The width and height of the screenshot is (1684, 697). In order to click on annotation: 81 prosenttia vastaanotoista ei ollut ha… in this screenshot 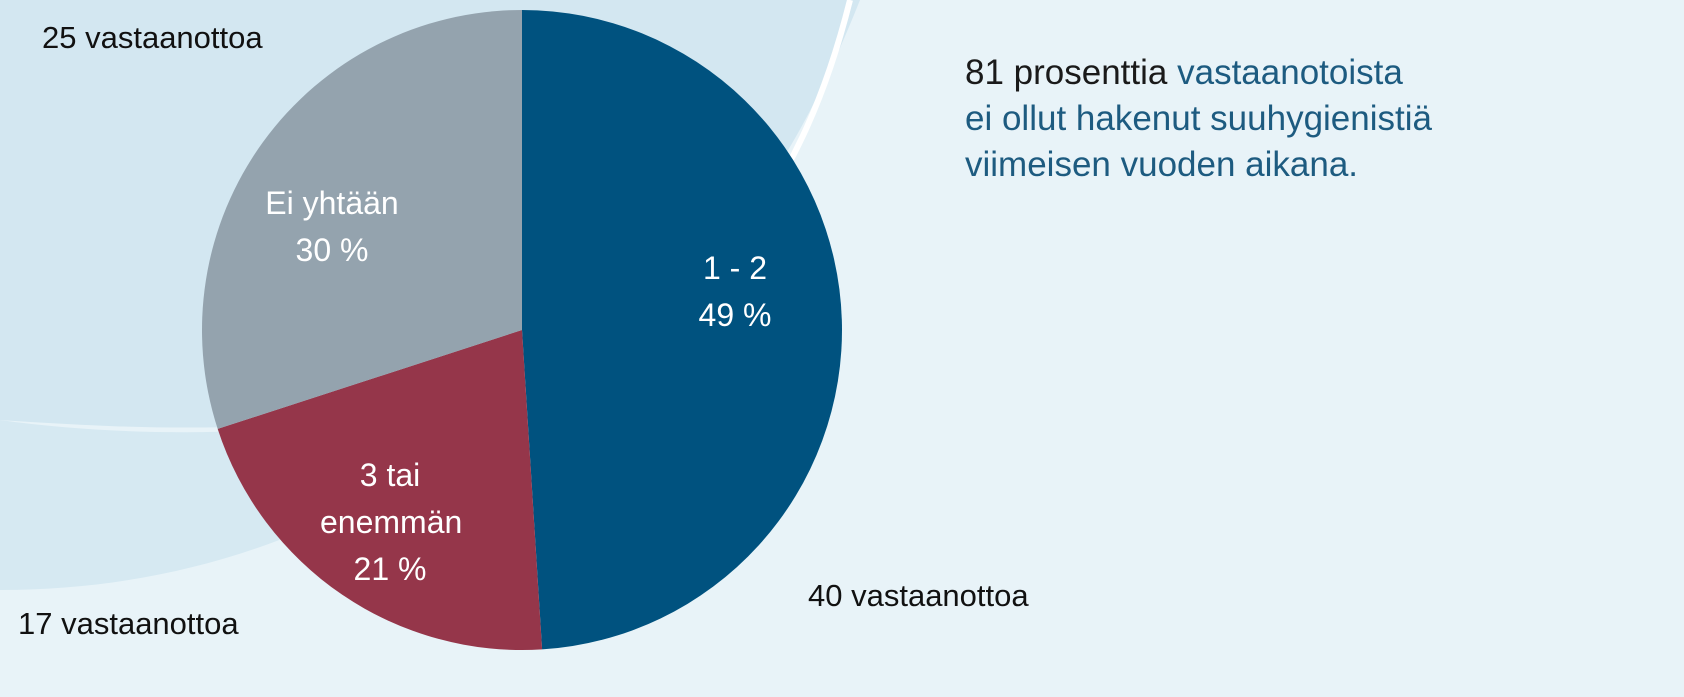, I will do `click(1198, 119)`.